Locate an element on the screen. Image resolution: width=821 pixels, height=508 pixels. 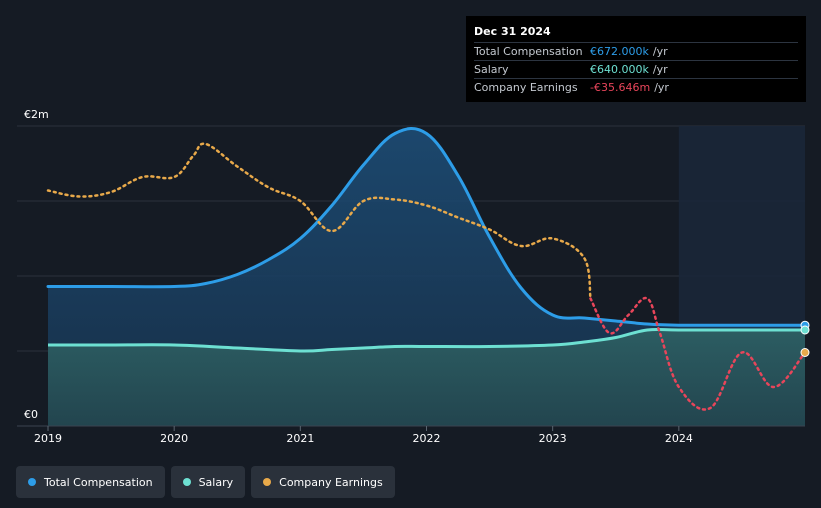
tooltip-date: Dec 31 2024 is located at coordinates (512, 31).